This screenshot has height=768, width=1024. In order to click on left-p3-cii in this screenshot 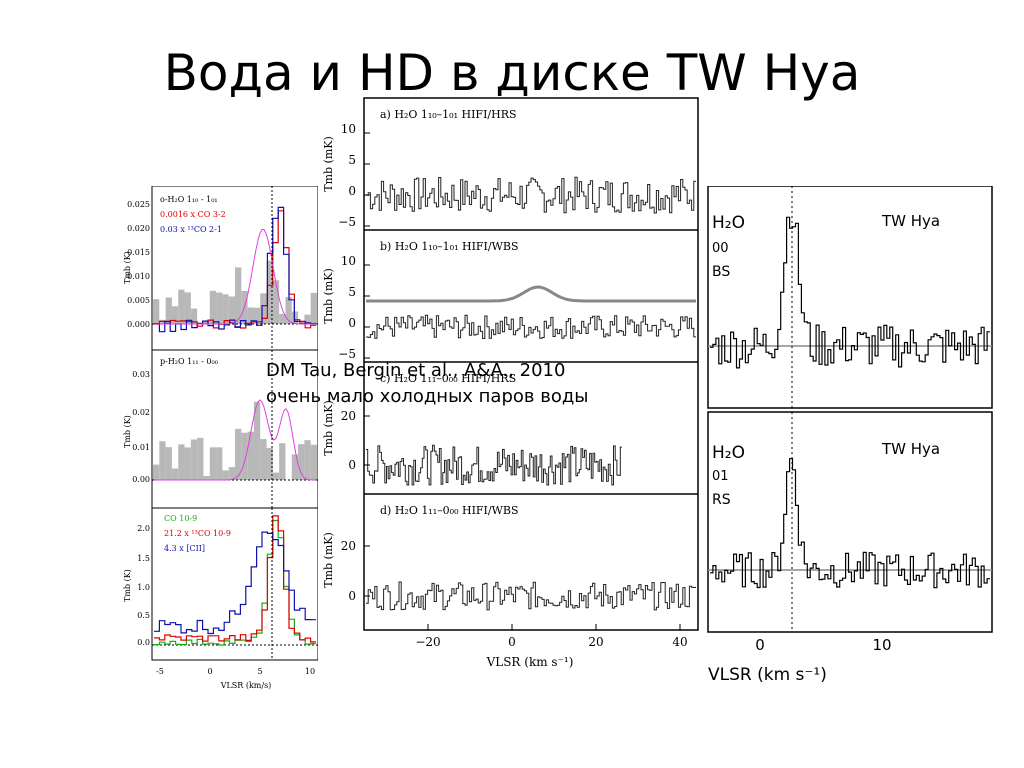, I will do `click(235, 583)`.